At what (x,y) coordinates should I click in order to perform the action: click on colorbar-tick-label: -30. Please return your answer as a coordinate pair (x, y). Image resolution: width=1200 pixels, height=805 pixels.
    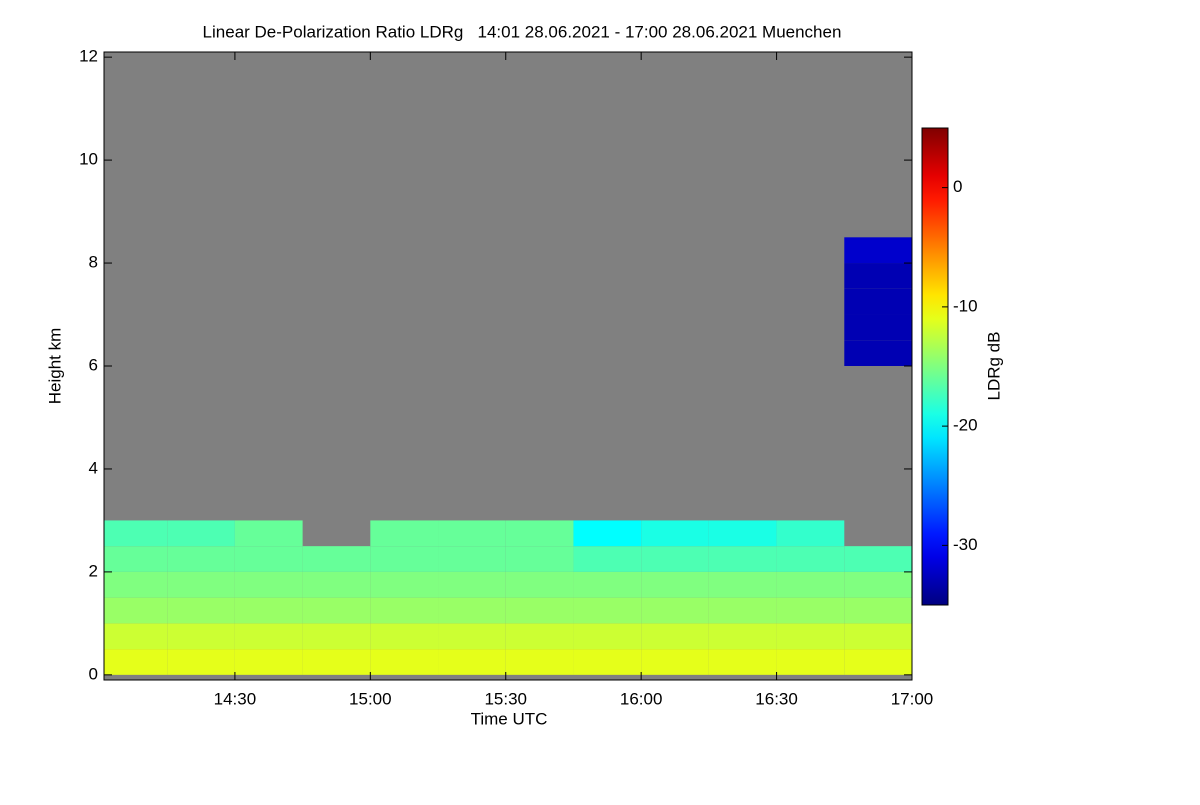
    Looking at the image, I should click on (965, 544).